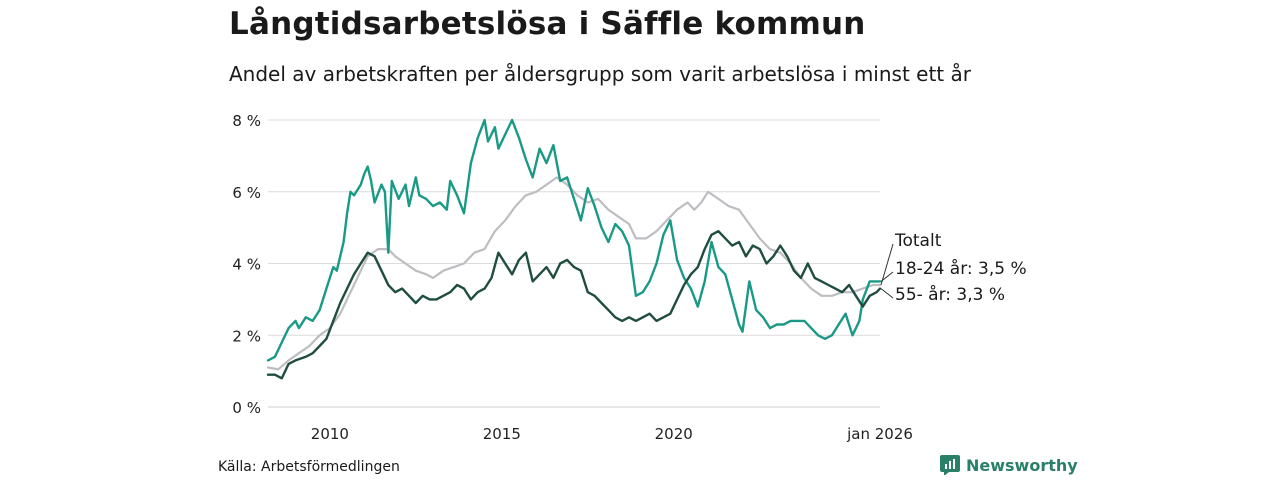 The height and width of the screenshot is (480, 1280). Describe the element at coordinates (309, 467) in the screenshot. I see `source-note: Källa: Arbetsförmedlingen` at that location.